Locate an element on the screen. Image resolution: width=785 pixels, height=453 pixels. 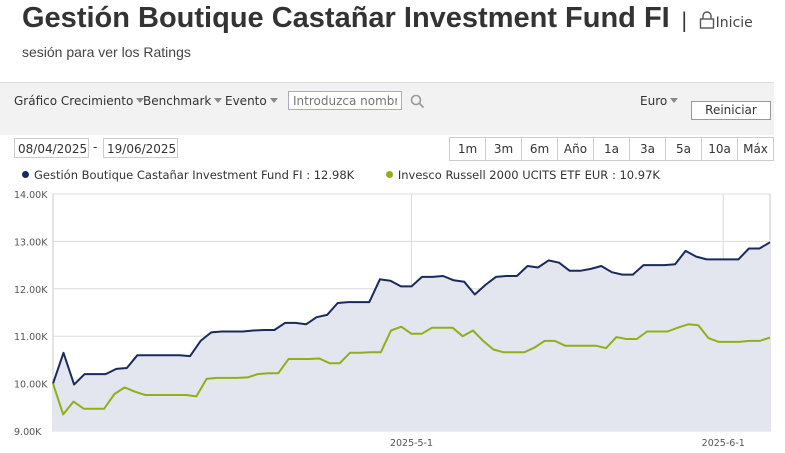
reset-button: Reiniciar is located at coordinates (731, 110).